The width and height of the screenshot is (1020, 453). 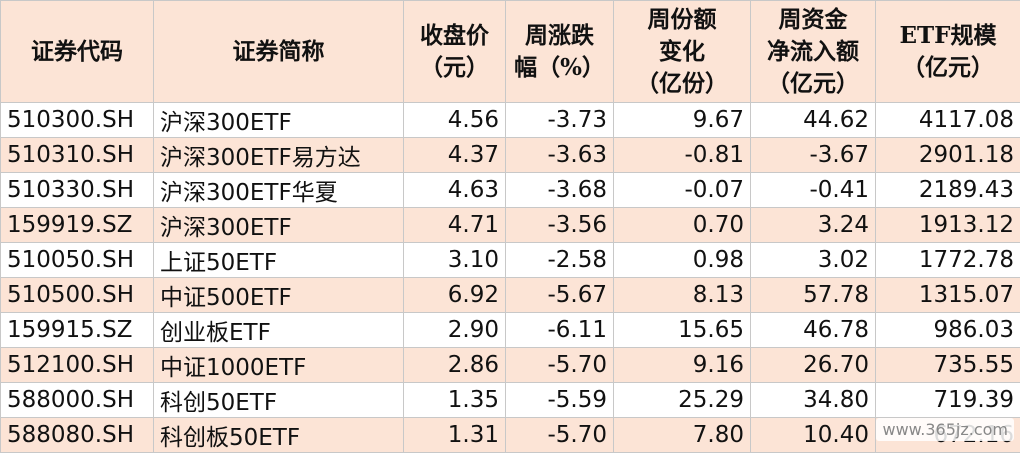 I want to click on header-cell: 收盘价（元）, so click(x=455, y=52).